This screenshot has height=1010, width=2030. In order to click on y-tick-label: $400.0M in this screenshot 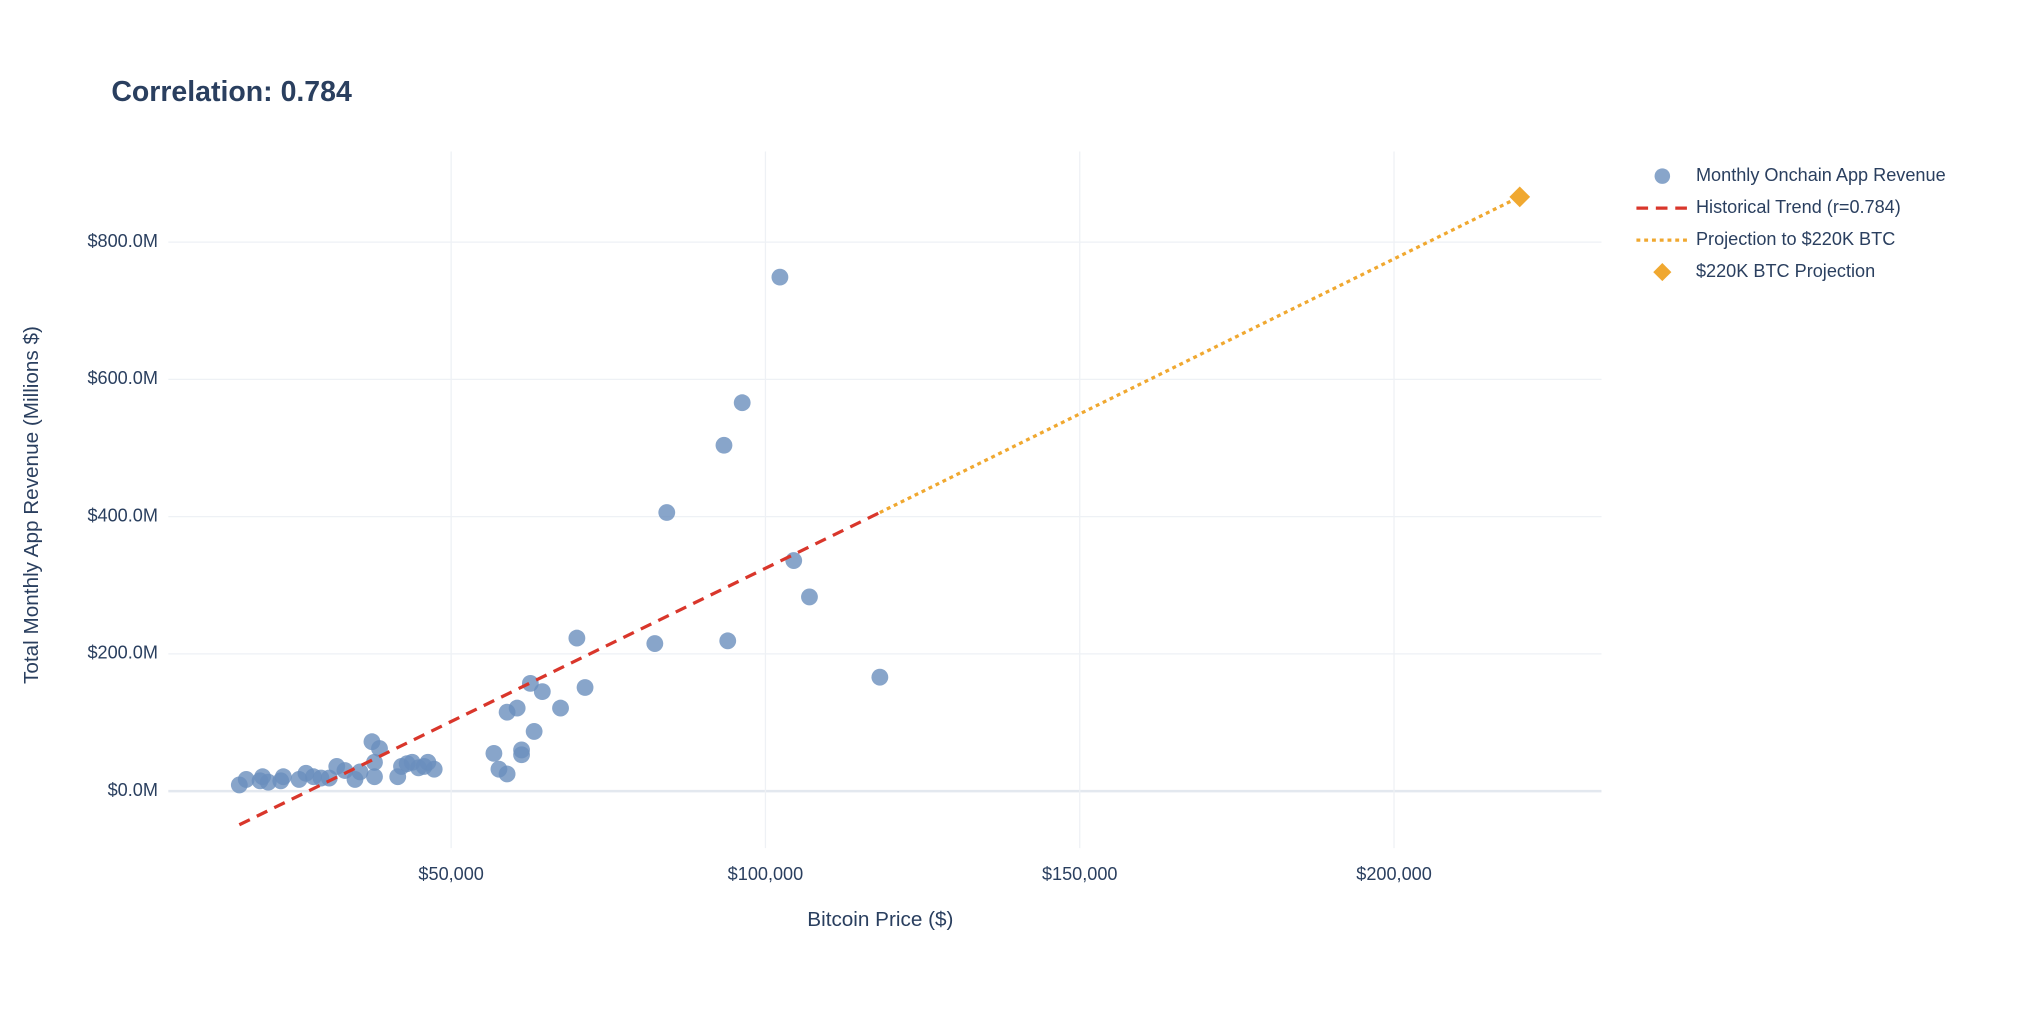, I will do `click(122, 515)`.